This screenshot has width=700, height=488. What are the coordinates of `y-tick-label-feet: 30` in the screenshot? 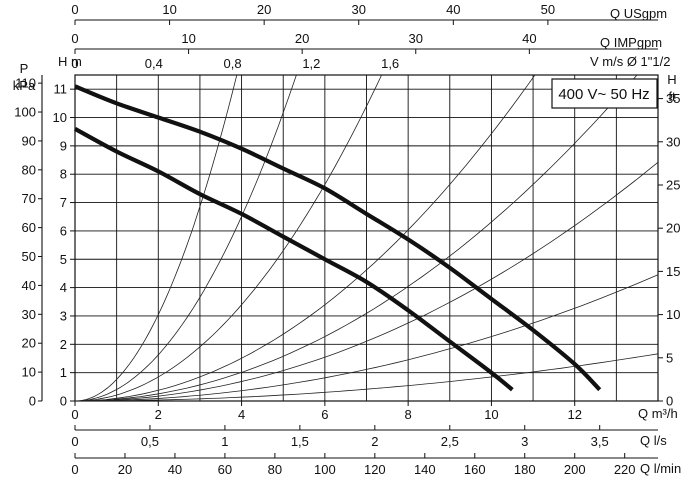 It's located at (673, 141).